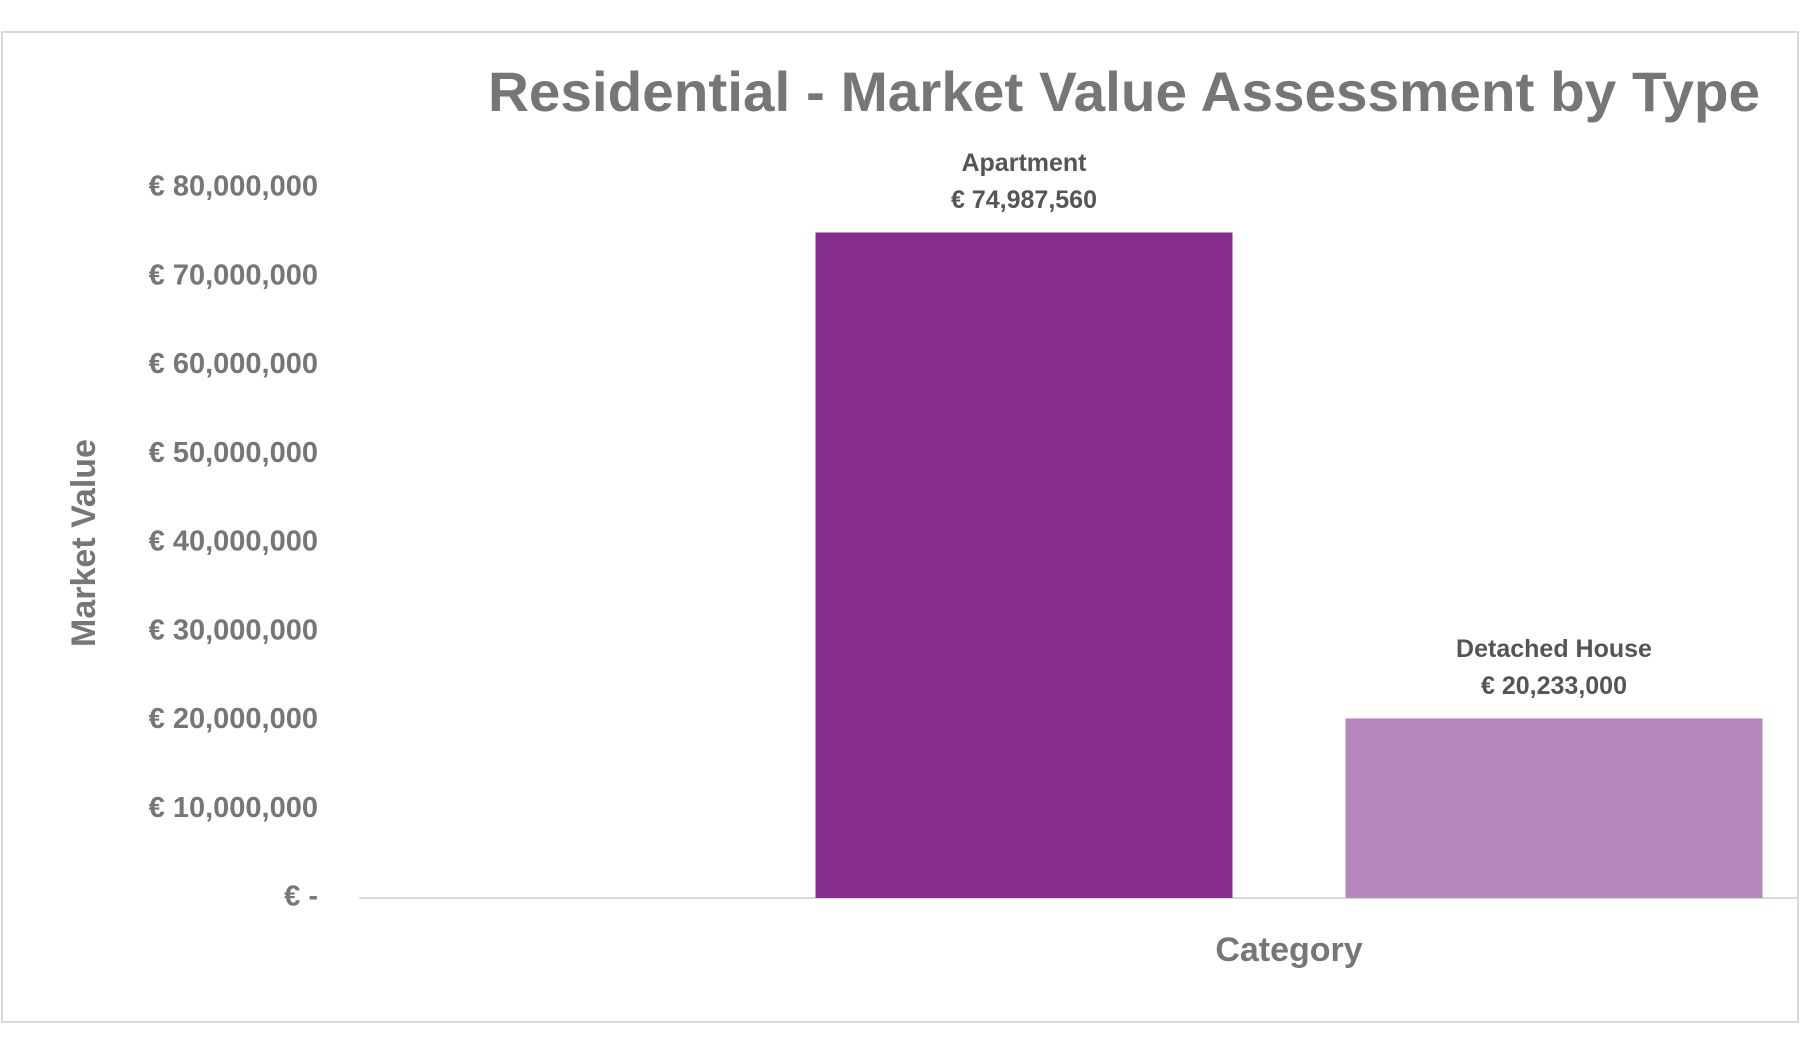 Image resolution: width=1800 pixels, height=1055 pixels. I want to click on x-axis-title: Category, so click(1288, 950).